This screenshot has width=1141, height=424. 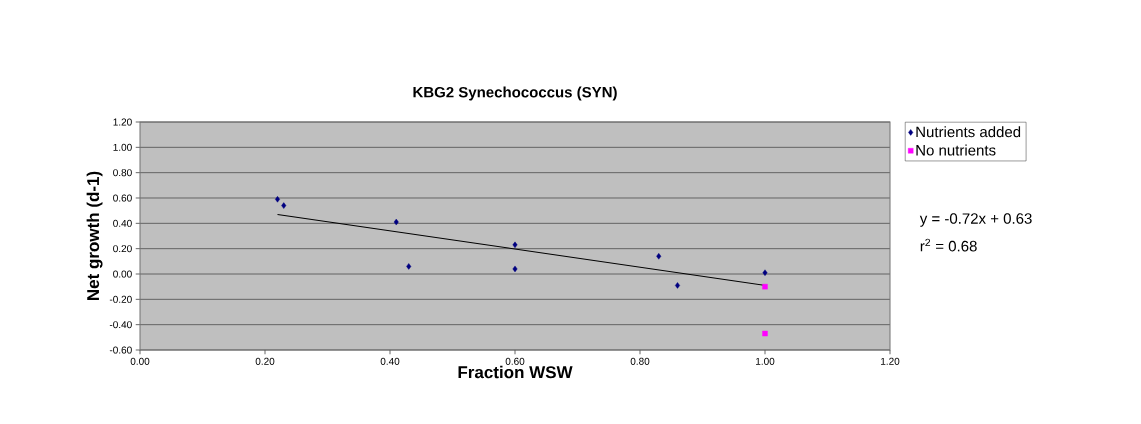 What do you see at coordinates (956, 150) in the screenshot?
I see `legend-label: No nutrients` at bounding box center [956, 150].